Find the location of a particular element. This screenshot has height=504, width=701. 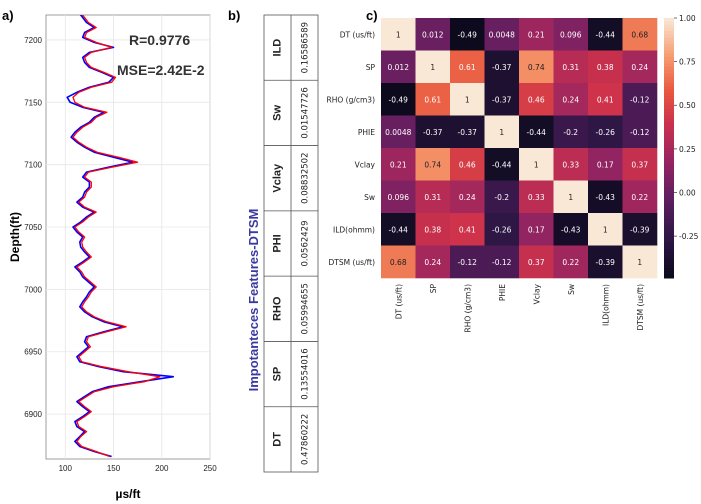

heatmap-row-label: PHIE is located at coordinates (366, 132).